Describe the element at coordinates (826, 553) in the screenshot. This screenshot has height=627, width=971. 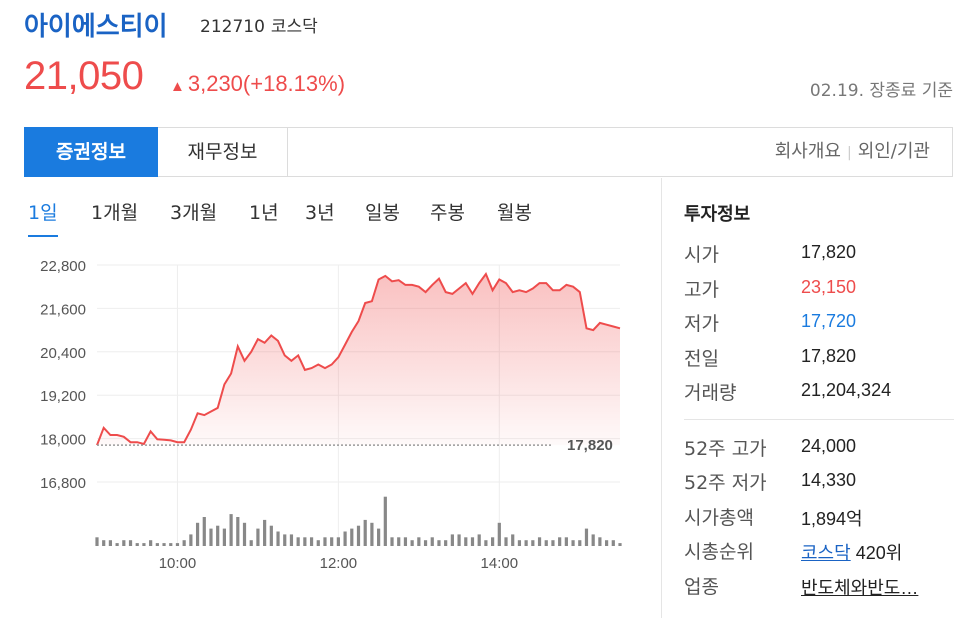
I see `market-link: 코스닥` at that location.